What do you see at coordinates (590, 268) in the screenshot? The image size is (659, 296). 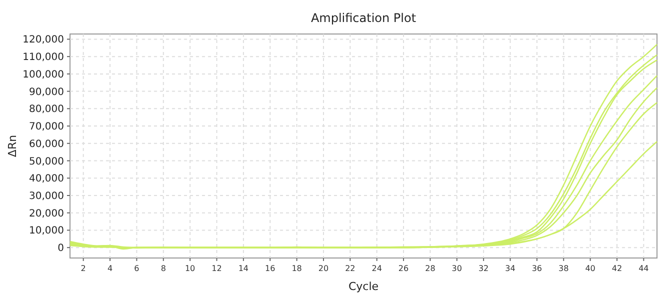 I see `x-tick-label: 40` at bounding box center [590, 268].